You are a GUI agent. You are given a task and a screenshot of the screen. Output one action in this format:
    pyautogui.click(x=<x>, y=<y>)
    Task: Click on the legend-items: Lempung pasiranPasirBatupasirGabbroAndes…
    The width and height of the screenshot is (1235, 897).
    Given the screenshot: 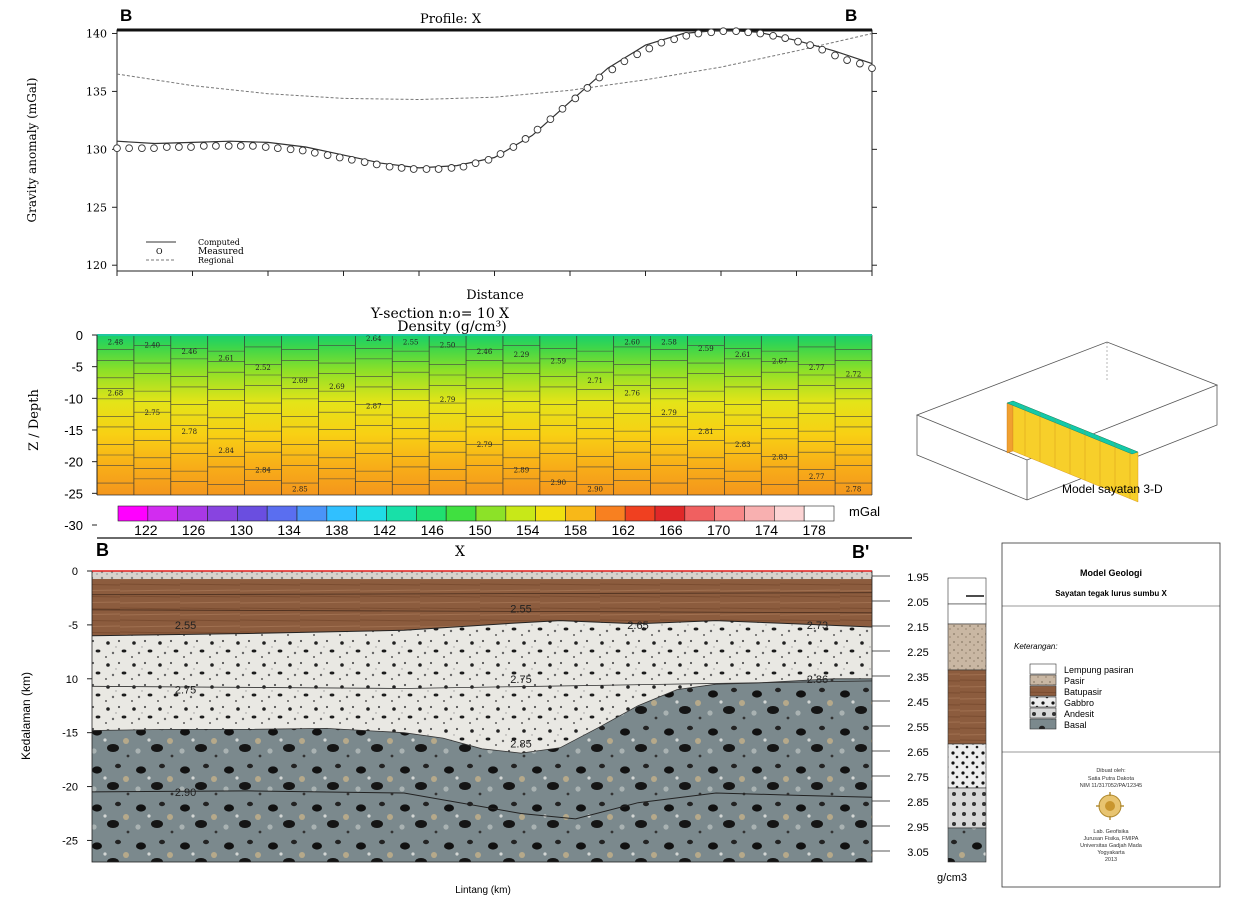 What is the action you would take?
    pyautogui.click(x=1081, y=696)
    